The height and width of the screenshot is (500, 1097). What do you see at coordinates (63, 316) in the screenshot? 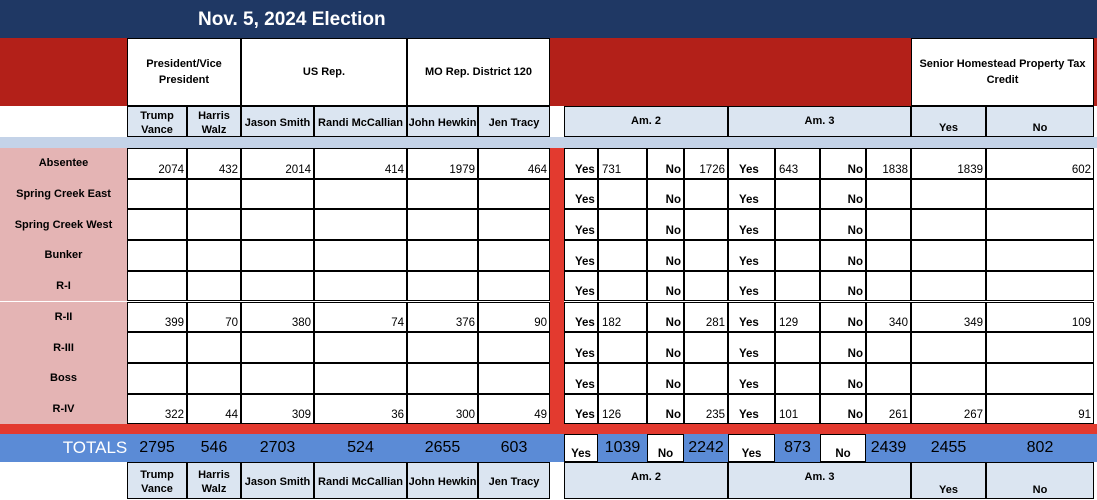
I see `row-label: R-II` at bounding box center [63, 316].